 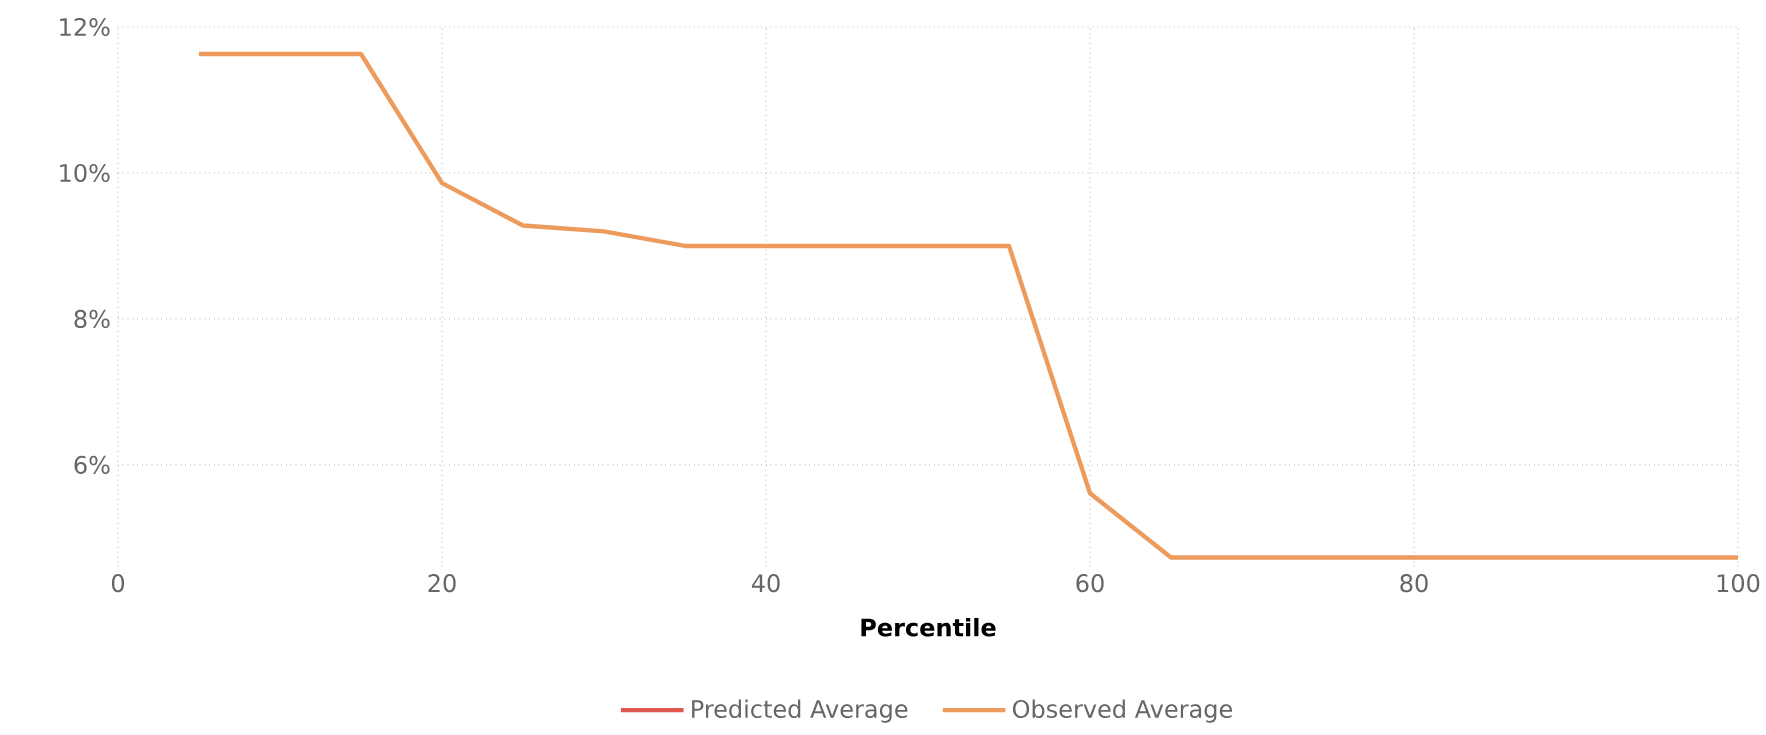 What do you see at coordinates (85, 27) in the screenshot?
I see `y-tick-label: 12%` at bounding box center [85, 27].